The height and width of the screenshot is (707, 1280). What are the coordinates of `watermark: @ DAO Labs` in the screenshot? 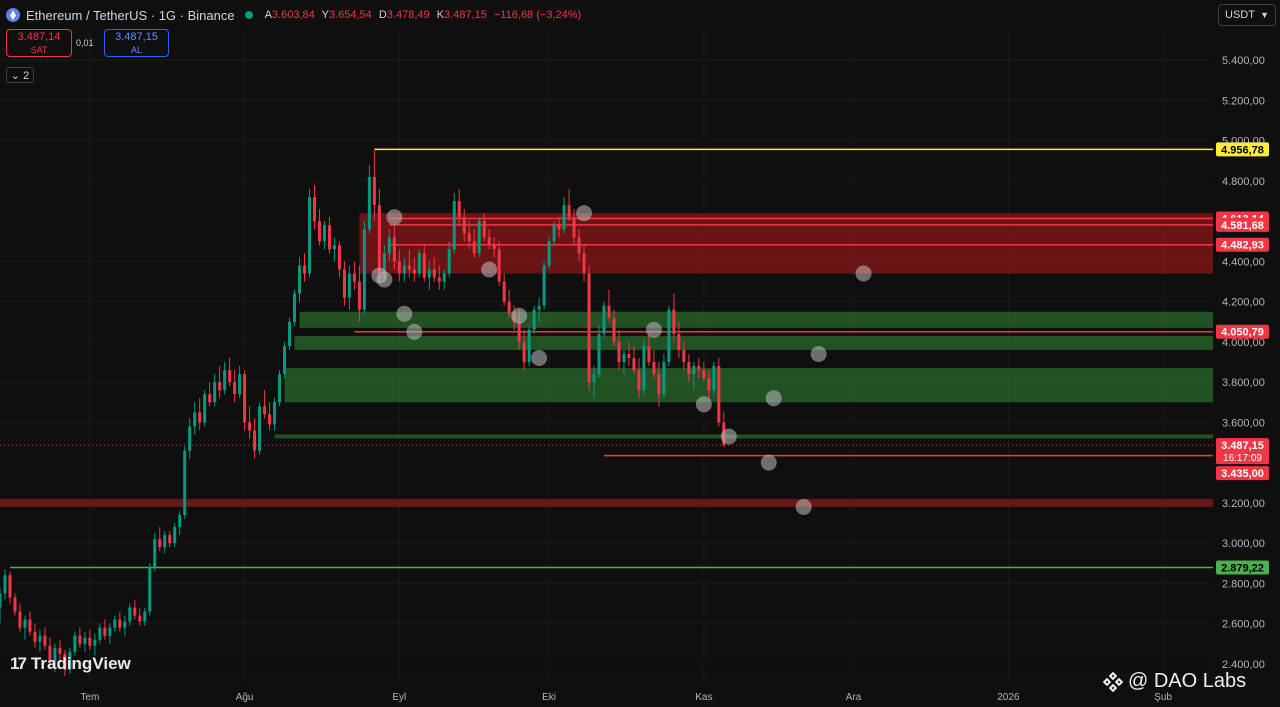 It's located at (1174, 681).